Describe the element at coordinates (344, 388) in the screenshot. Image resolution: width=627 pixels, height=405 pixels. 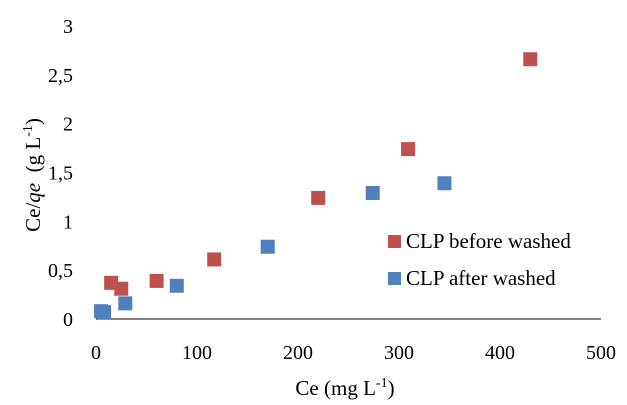
I see `x-axis-title: Ce (mg L-1)` at that location.